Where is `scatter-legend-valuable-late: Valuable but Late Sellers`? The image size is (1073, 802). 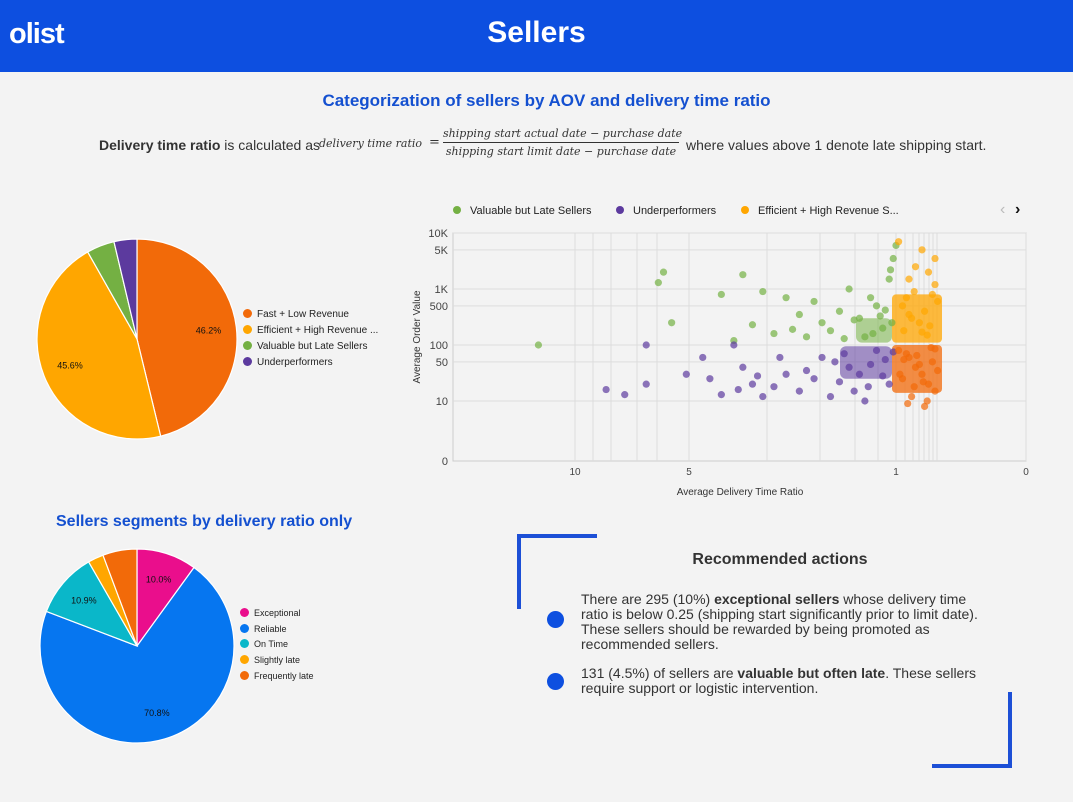 scatter-legend-valuable-late: Valuable but Late Sellers is located at coordinates (522, 211).